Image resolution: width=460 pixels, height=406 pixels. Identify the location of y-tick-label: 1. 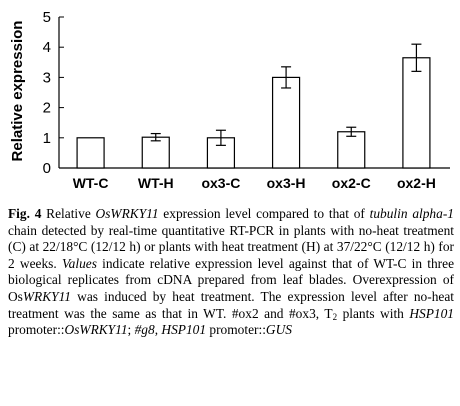
(47, 138).